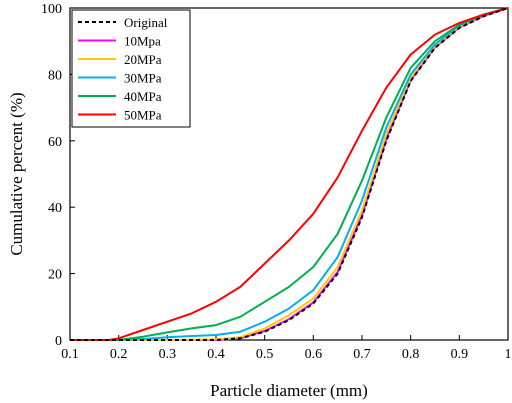 The image size is (512, 403). I want to click on legend-label: 30MPa, so click(143, 78).